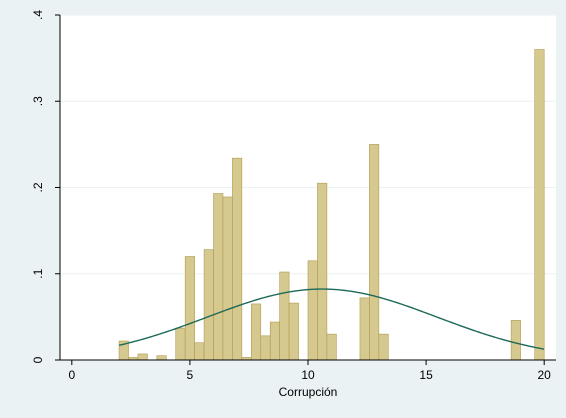  What do you see at coordinates (190, 375) in the screenshot?
I see `x-tick-label: 5` at bounding box center [190, 375].